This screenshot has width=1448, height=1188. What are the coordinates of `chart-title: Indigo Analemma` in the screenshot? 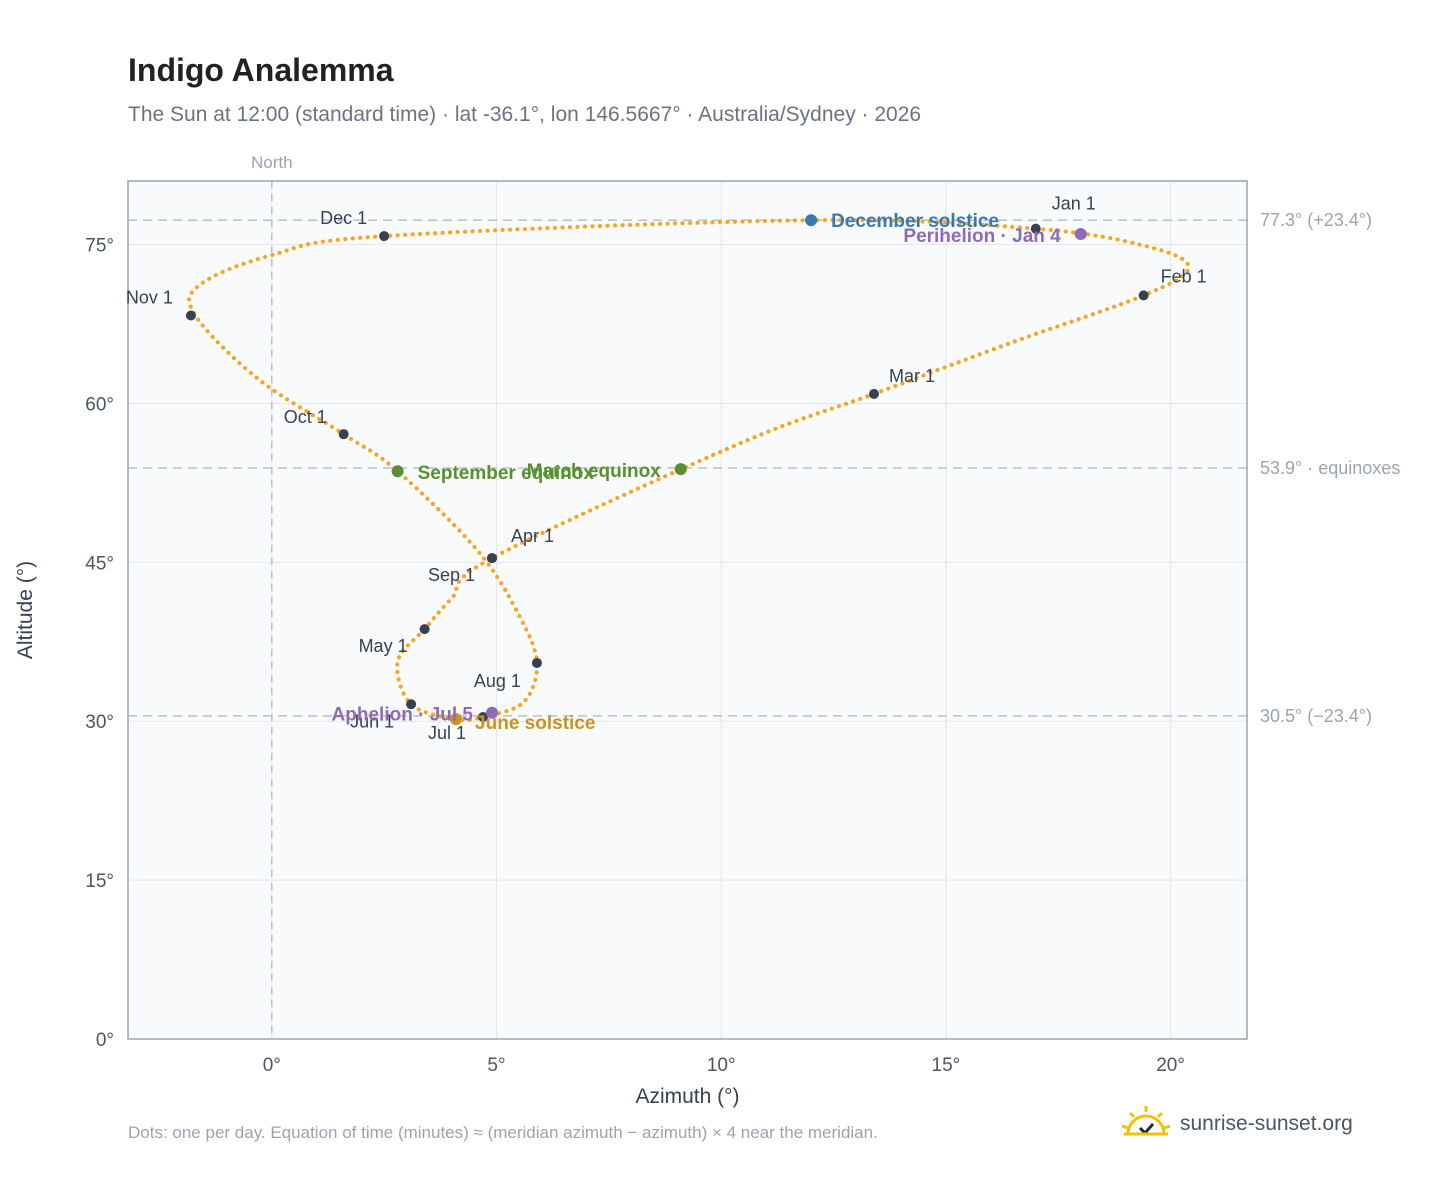 It's located at (261, 70).